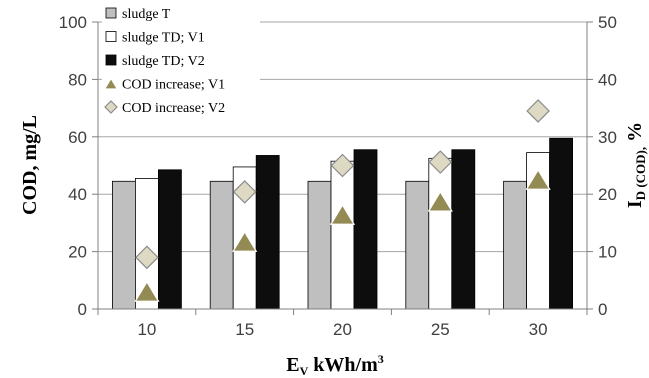 This screenshot has height=378, width=649. What do you see at coordinates (440, 329) in the screenshot?
I see `x-tick-label: 25` at bounding box center [440, 329].